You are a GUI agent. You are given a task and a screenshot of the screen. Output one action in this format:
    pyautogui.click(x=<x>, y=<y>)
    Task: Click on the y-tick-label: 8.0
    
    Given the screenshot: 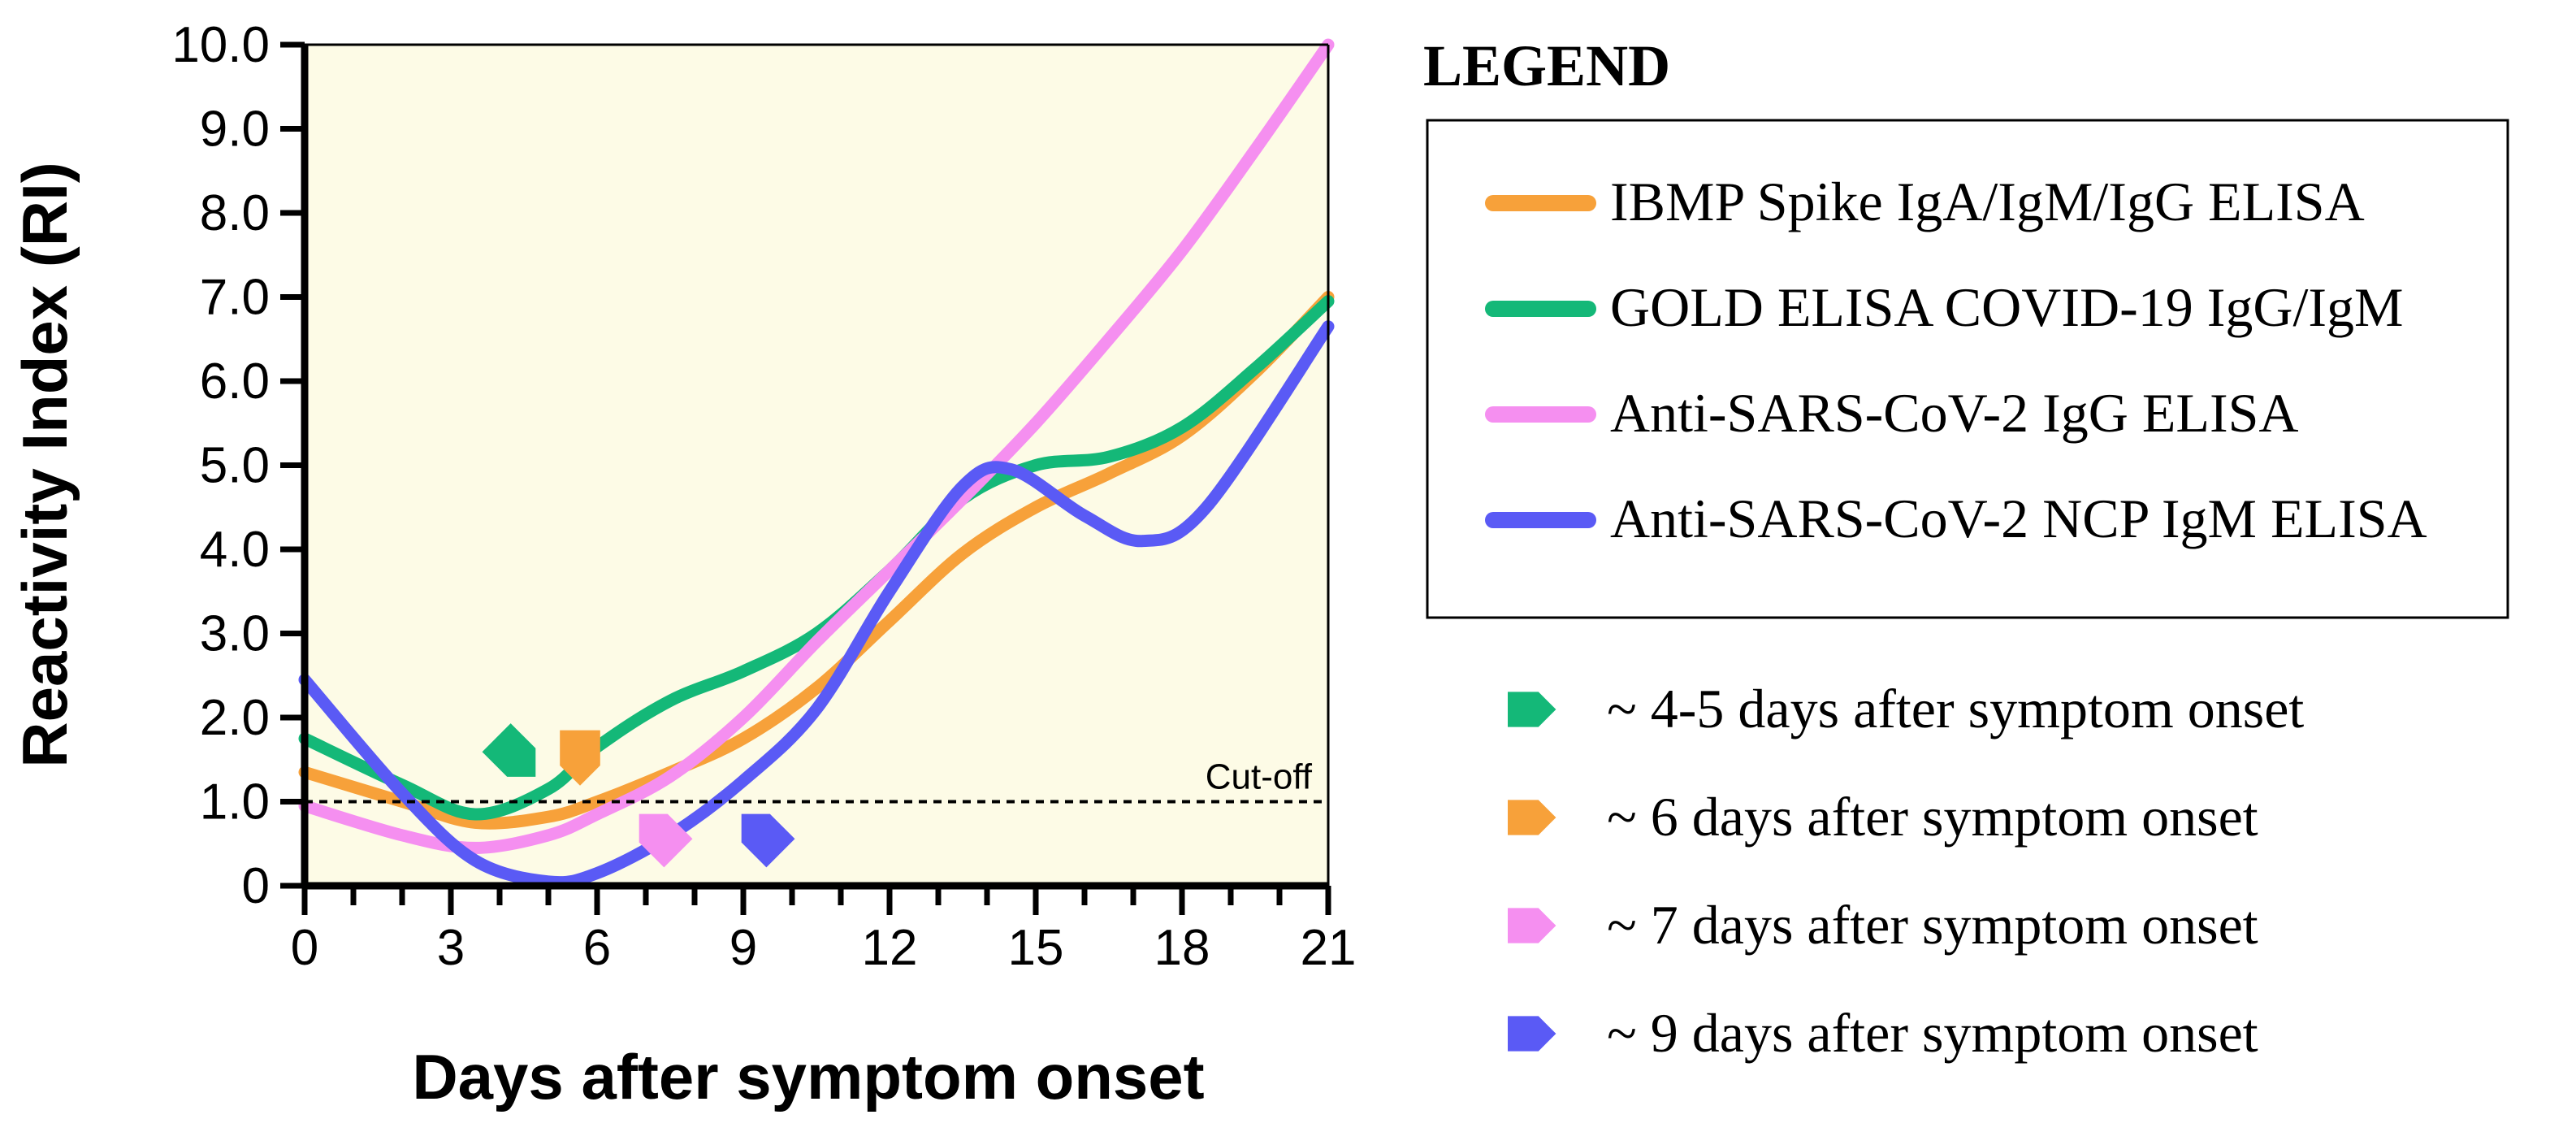 What is the action you would take?
    pyautogui.click(x=235, y=213)
    